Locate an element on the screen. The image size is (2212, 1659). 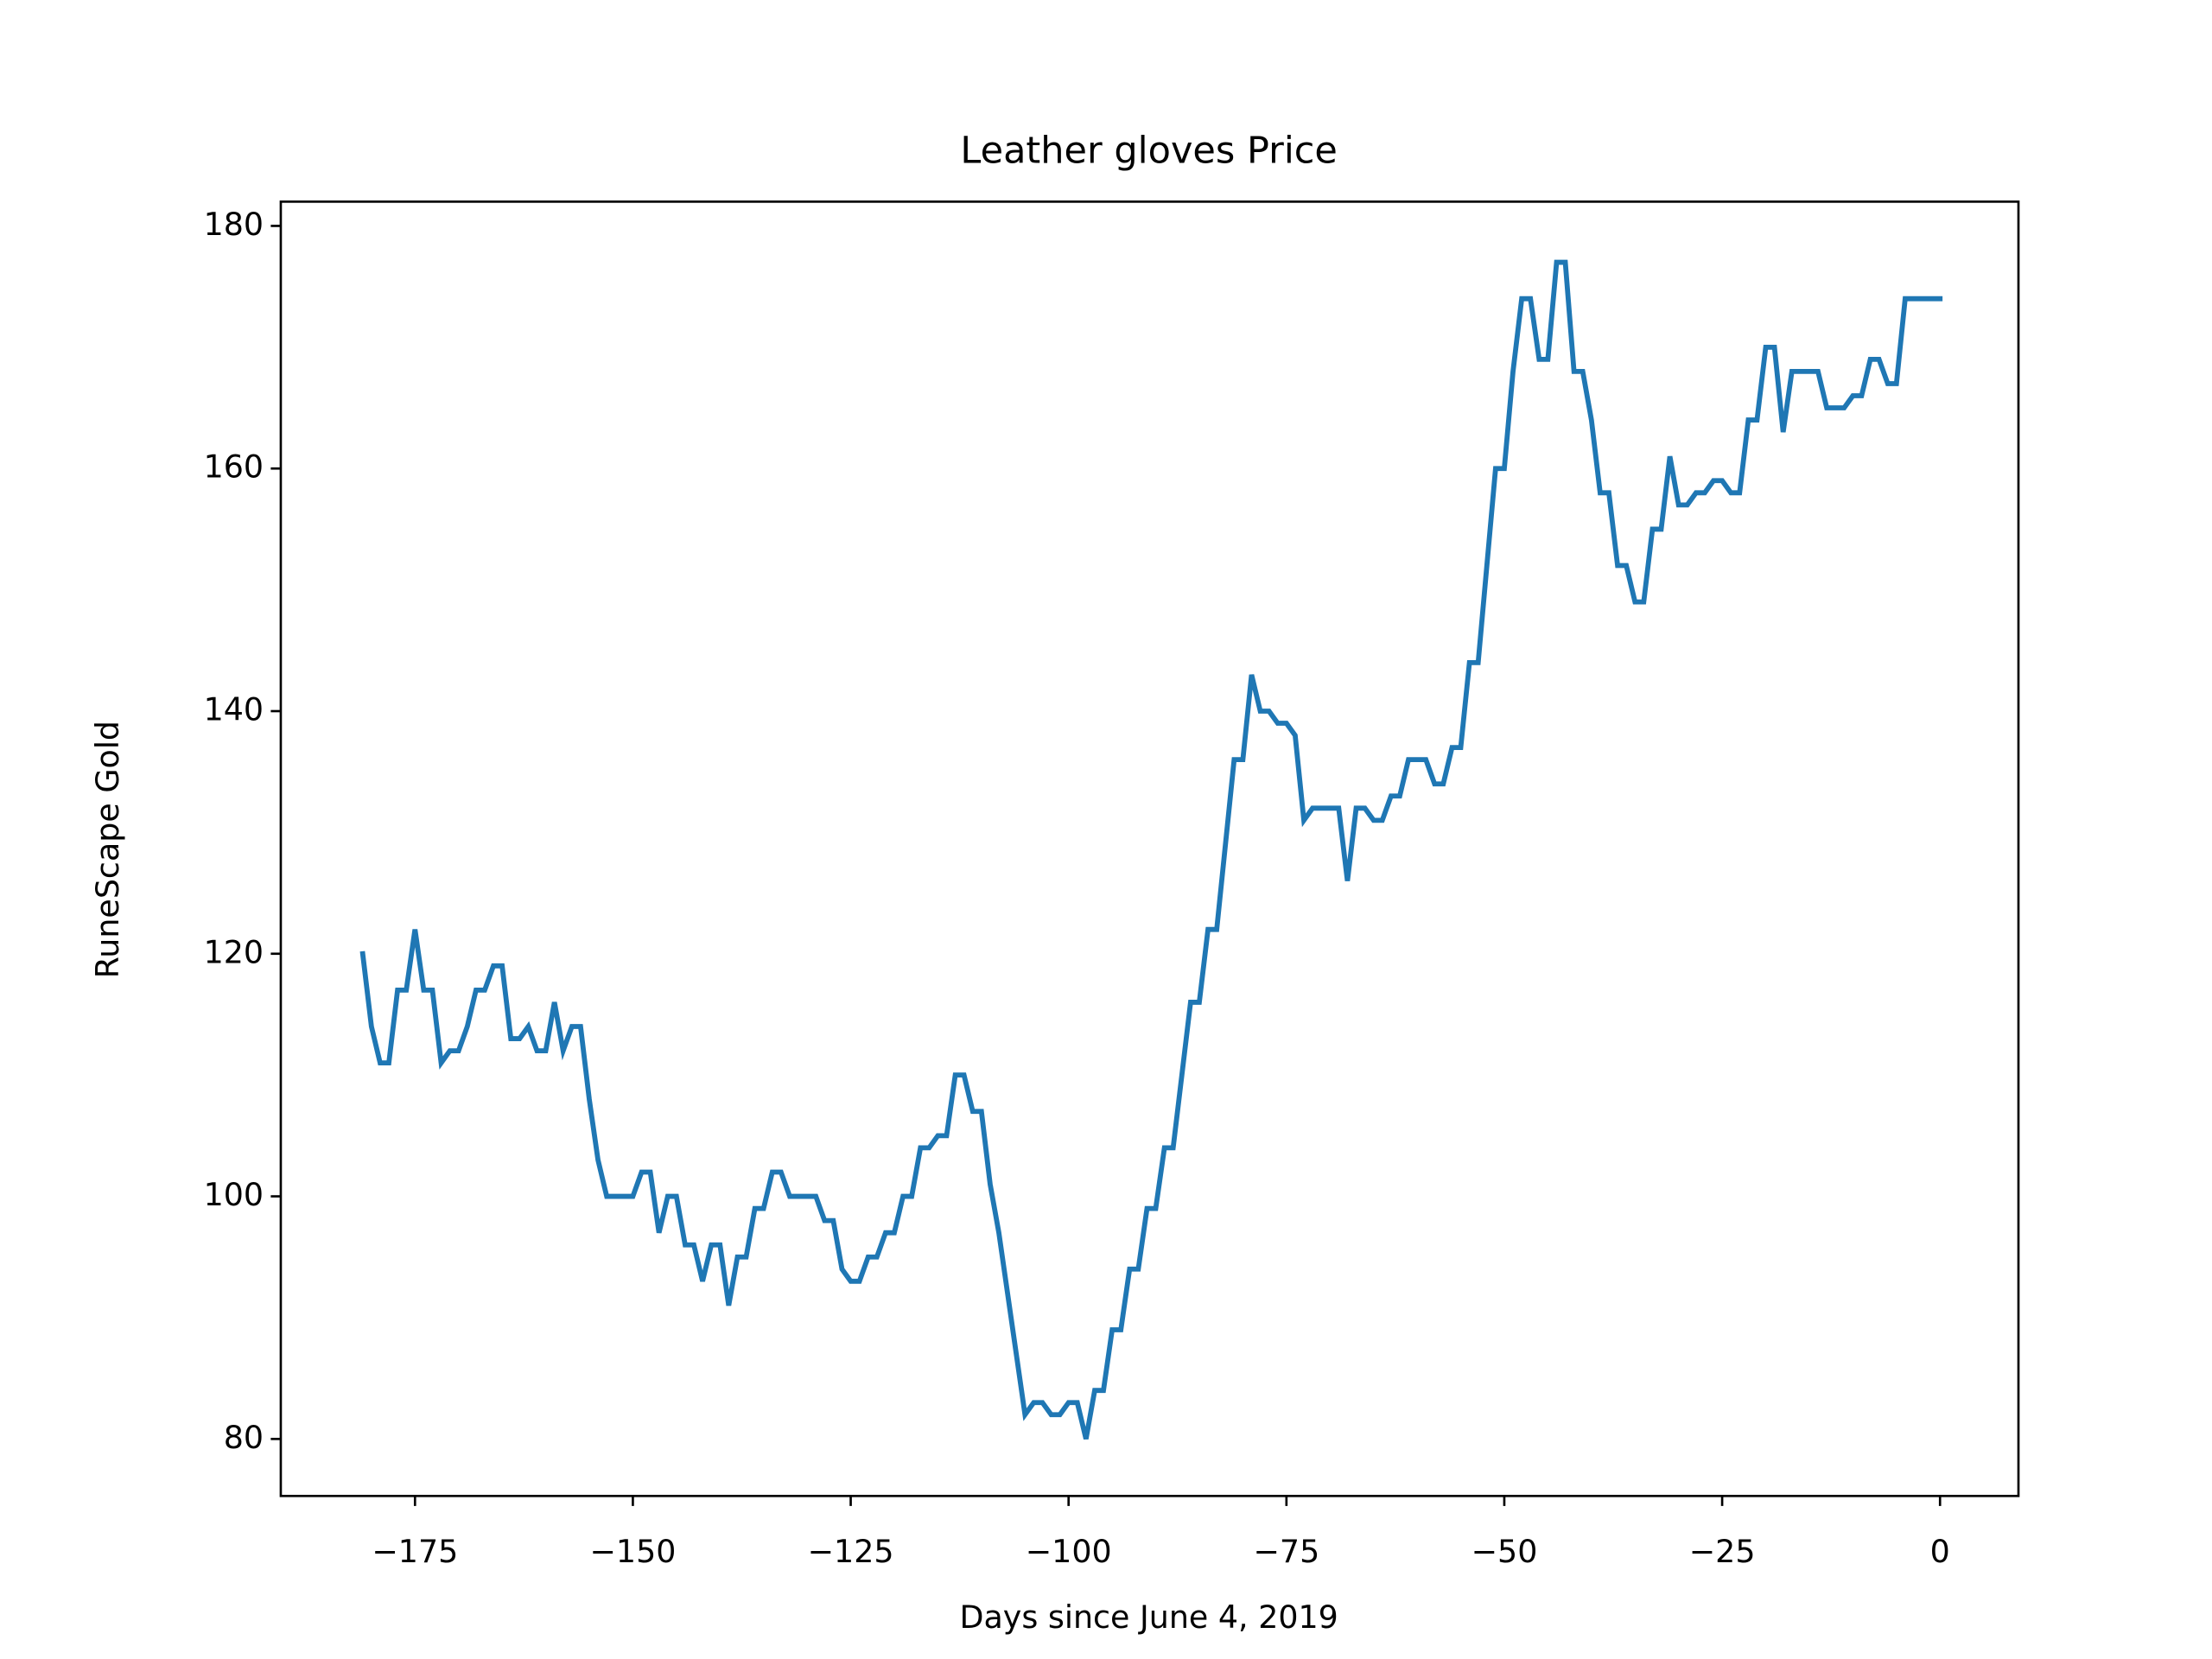
y-tick-label: 120 is located at coordinates (234, 951).